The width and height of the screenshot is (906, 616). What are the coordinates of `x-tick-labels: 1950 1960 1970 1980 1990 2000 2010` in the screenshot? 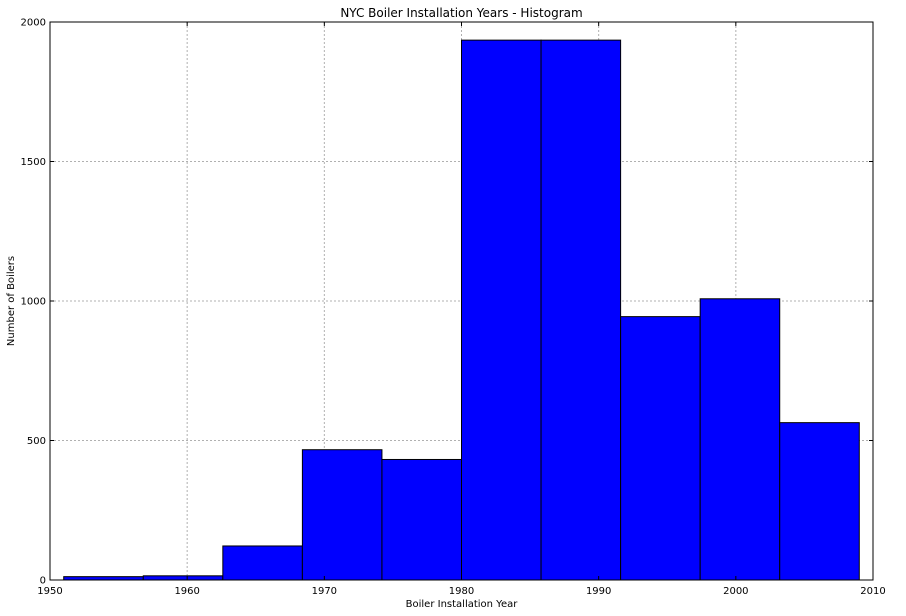 It's located at (461, 591).